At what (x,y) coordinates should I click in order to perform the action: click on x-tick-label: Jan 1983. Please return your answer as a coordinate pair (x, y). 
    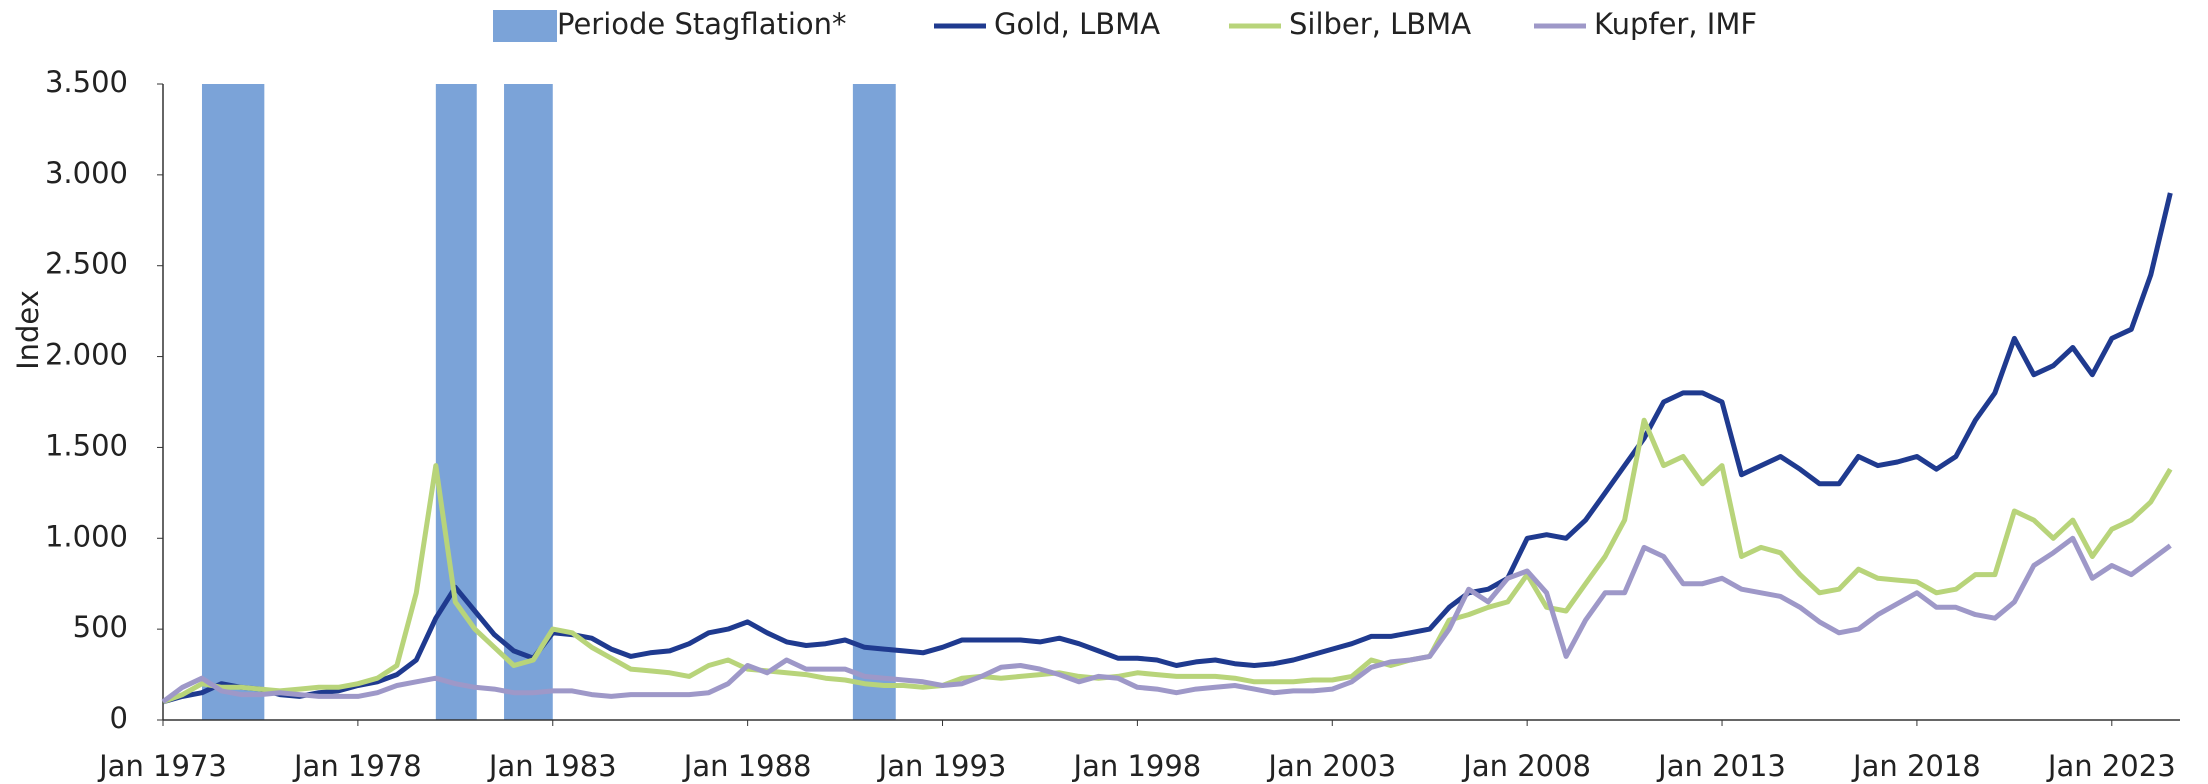
    Looking at the image, I should click on (552, 766).